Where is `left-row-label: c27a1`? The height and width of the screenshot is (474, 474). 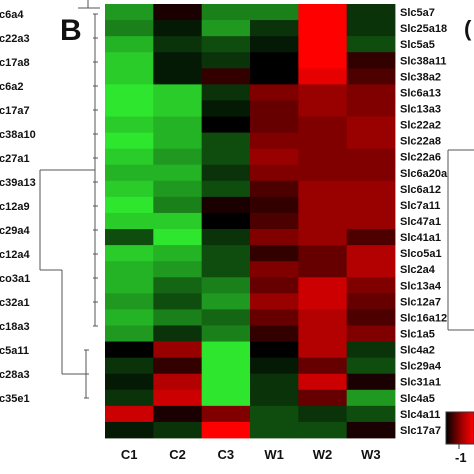
left-row-label: c27a1 is located at coordinates (15, 159).